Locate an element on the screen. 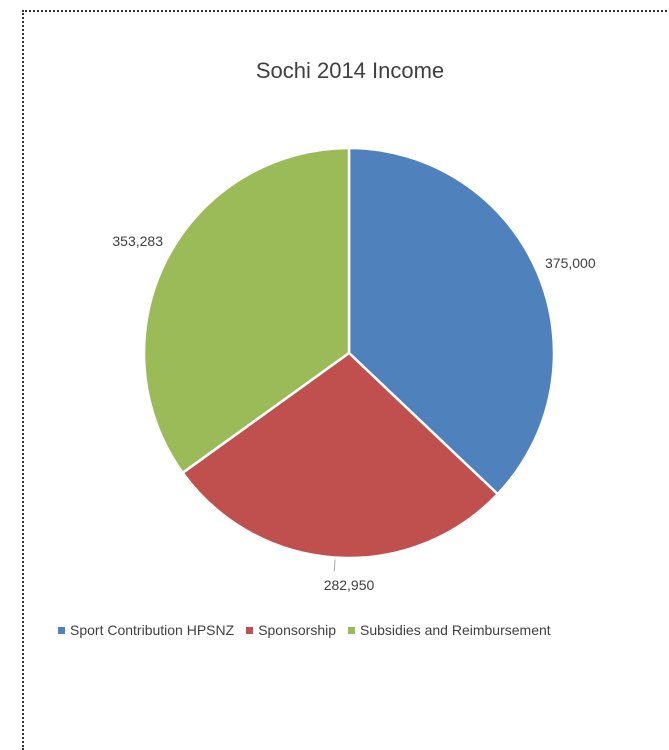 This screenshot has height=750, width=669. legend-label: Sponsorship is located at coordinates (297, 630).